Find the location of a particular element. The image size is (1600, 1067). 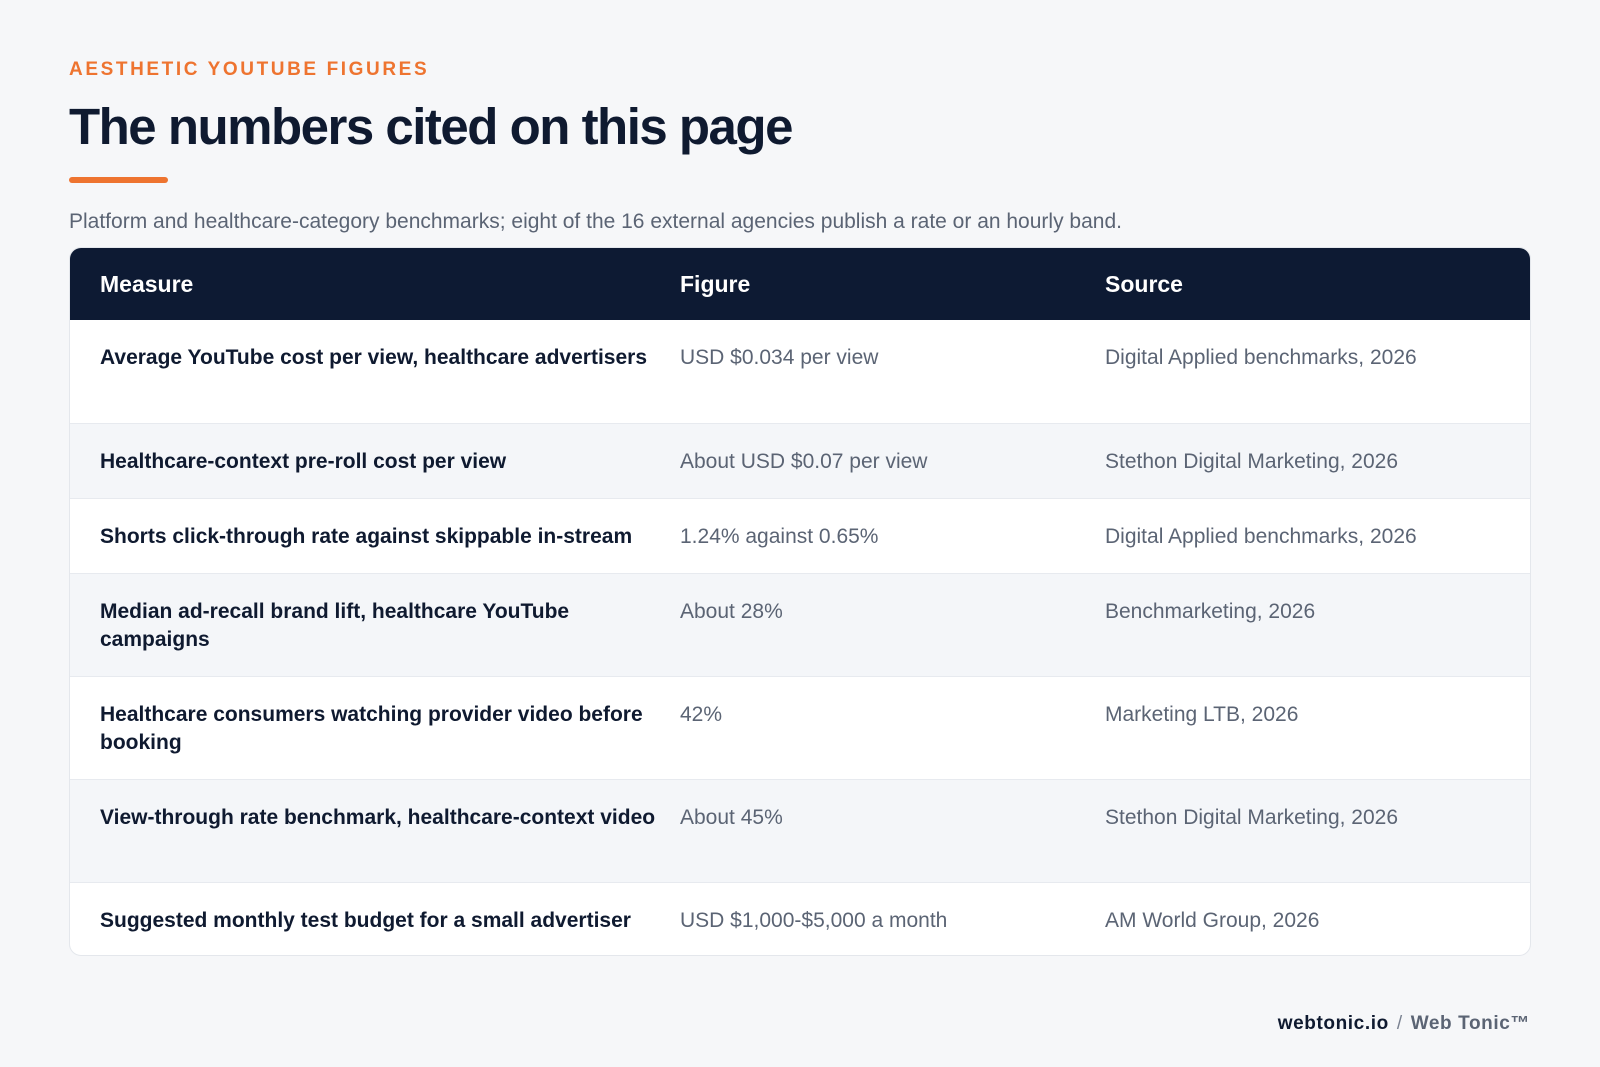

source-cell: Benchmarketing, 2026 is located at coordinates (1210, 611).